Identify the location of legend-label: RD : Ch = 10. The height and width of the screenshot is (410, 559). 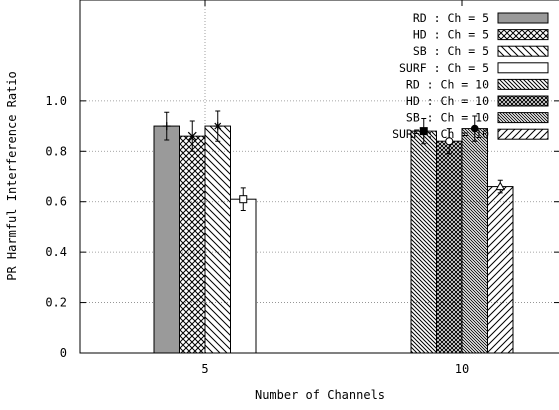
(447, 84).